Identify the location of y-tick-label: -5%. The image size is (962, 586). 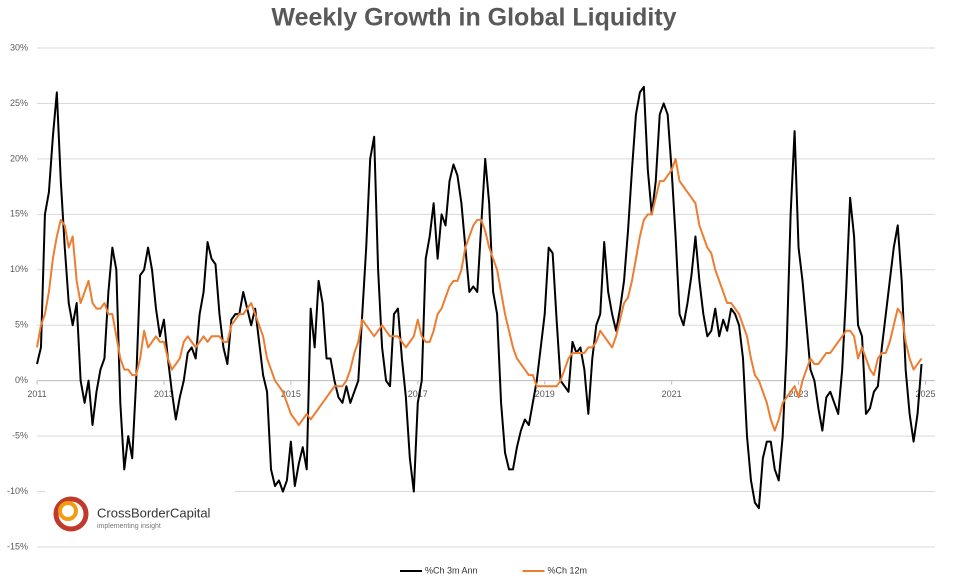
(20, 435).